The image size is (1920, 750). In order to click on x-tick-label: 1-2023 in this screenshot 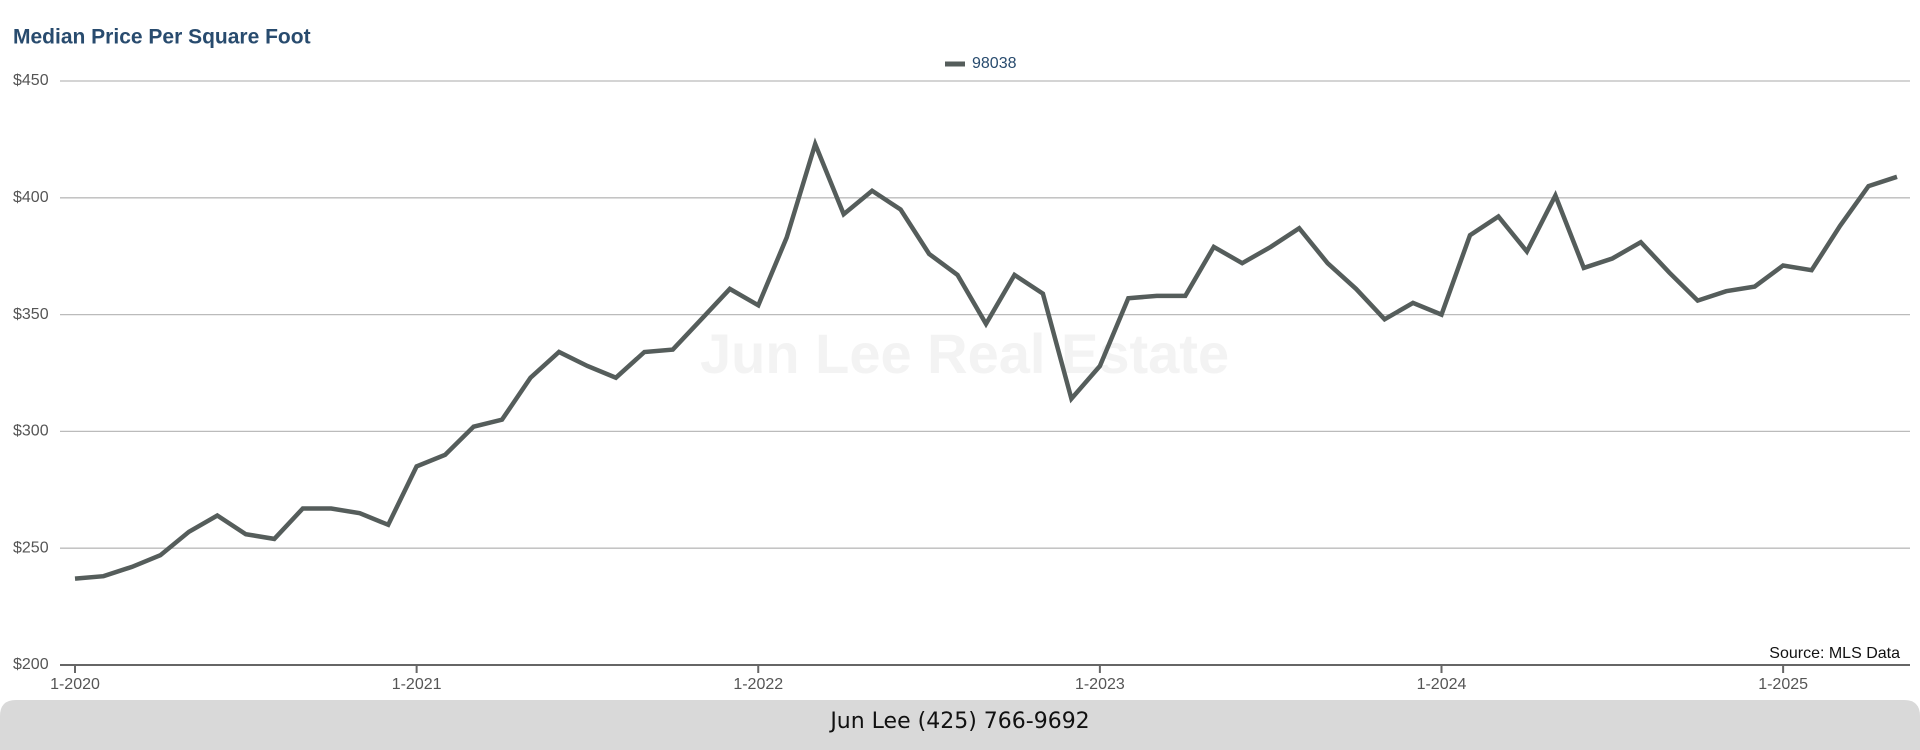, I will do `click(1100, 684)`.